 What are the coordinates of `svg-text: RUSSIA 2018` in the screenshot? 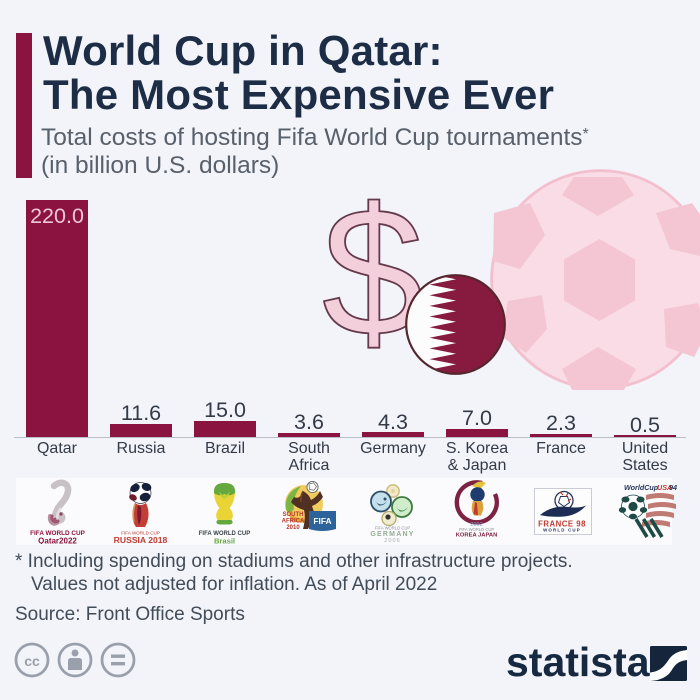 It's located at (141, 539).